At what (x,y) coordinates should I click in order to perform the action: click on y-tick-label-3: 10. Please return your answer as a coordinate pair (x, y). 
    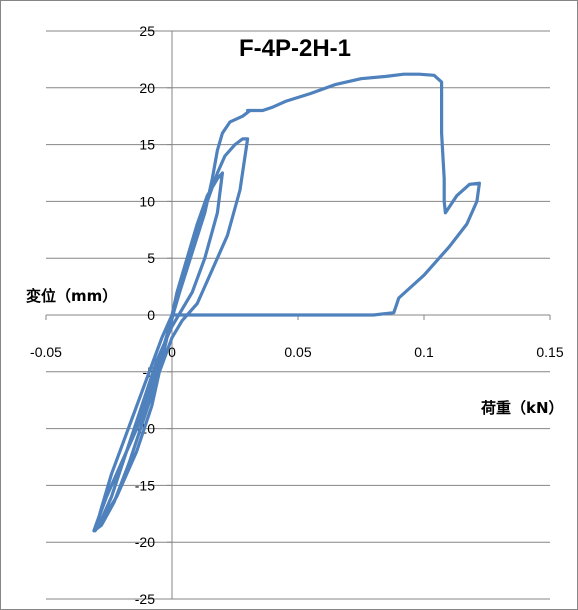
    Looking at the image, I should click on (147, 201).